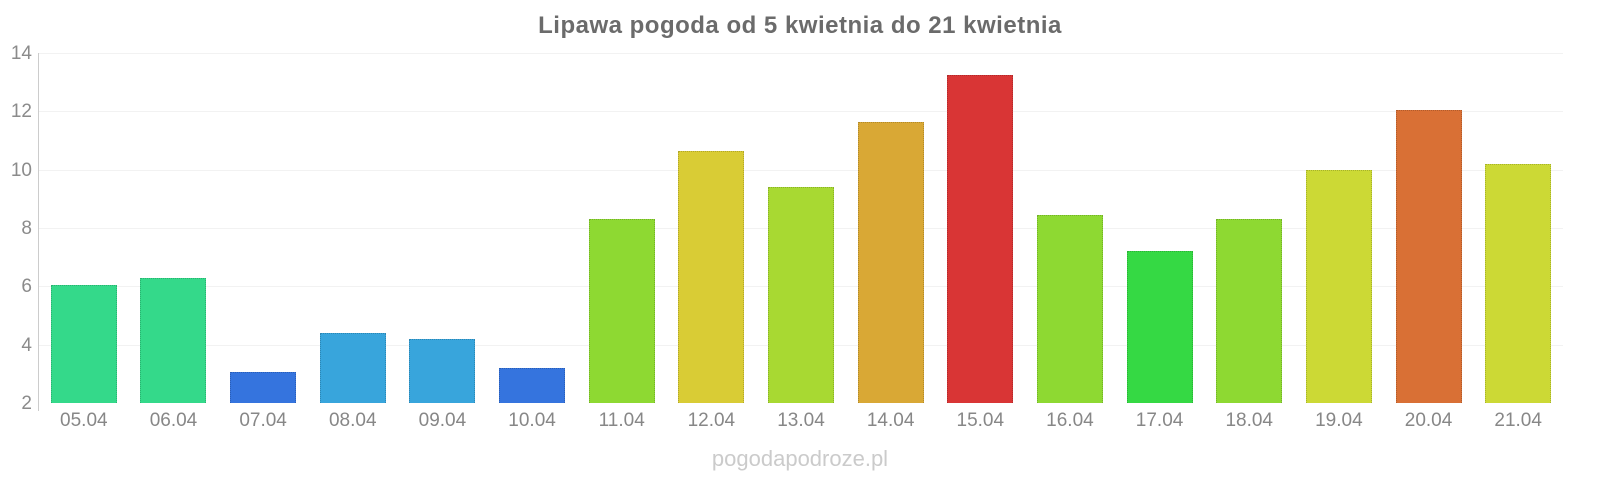  What do you see at coordinates (21, 170) in the screenshot?
I see `y-tick-label-10: 10` at bounding box center [21, 170].